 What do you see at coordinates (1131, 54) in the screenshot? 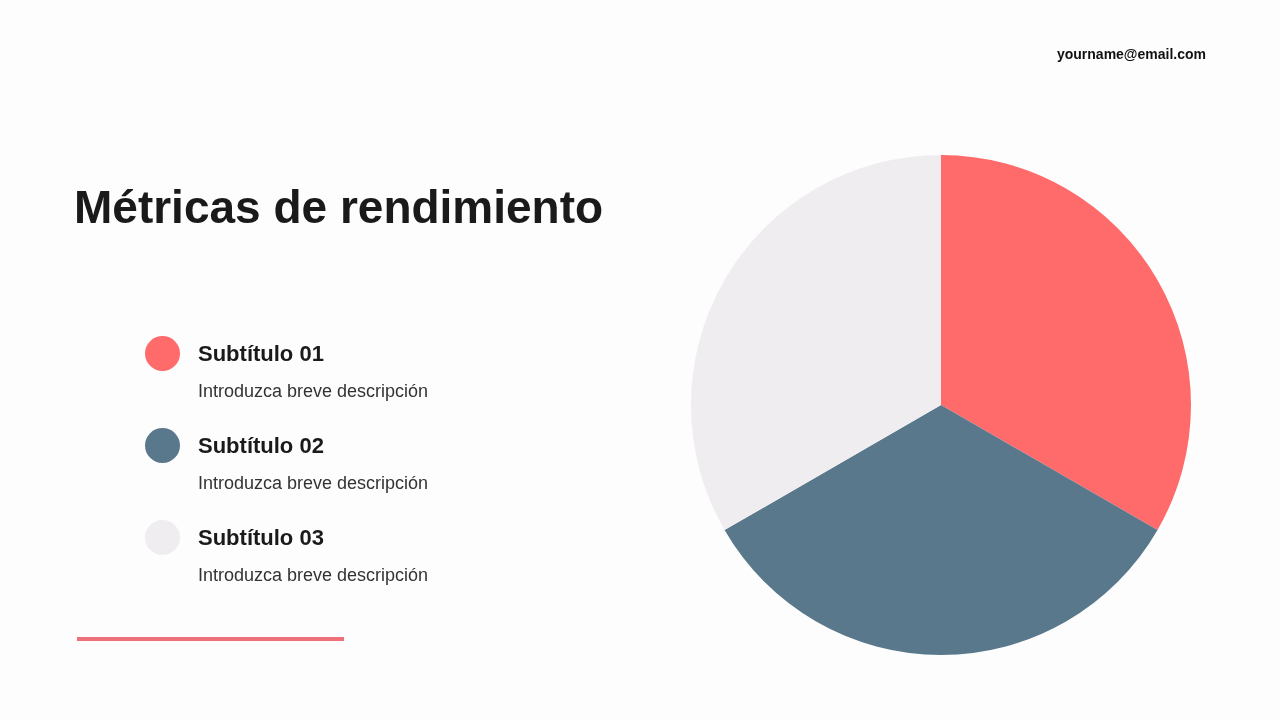
I see `text: yourname@email.com` at bounding box center [1131, 54].